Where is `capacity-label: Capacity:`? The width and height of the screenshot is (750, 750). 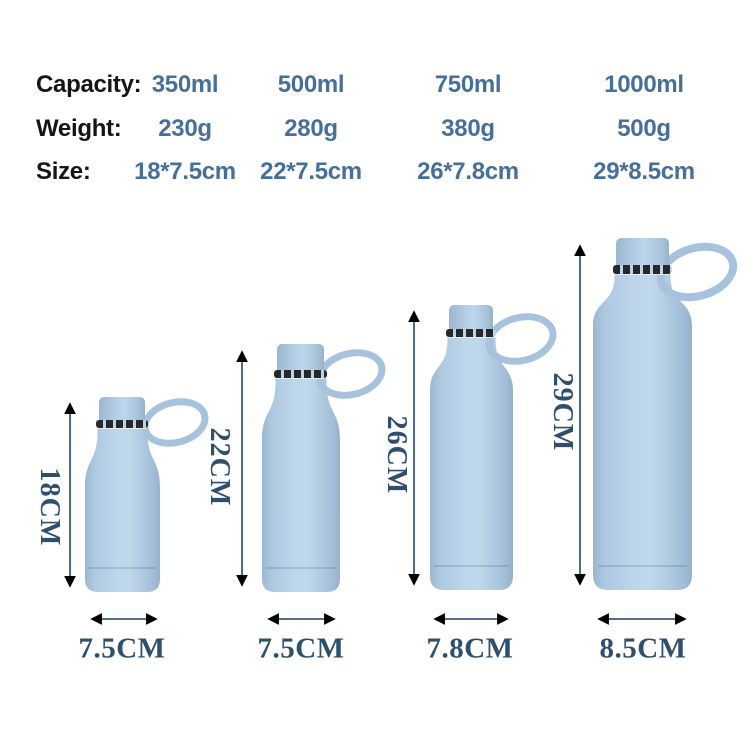
capacity-label: Capacity: is located at coordinates (89, 84).